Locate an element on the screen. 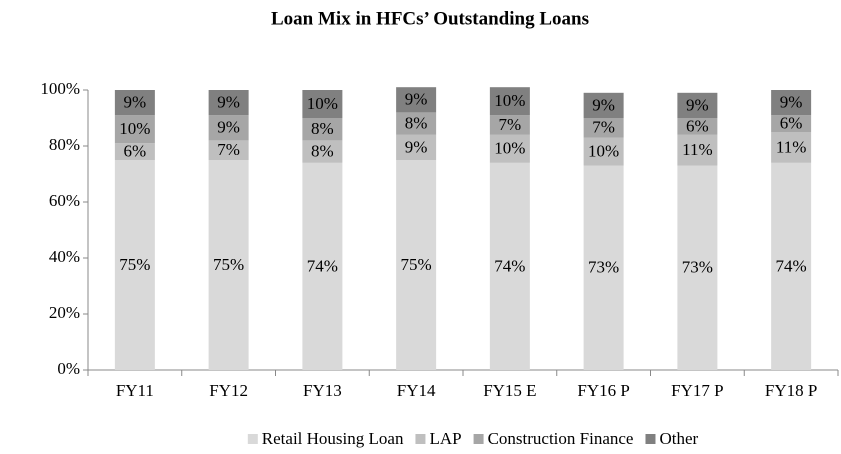 The height and width of the screenshot is (454, 841). x-tick-label: FY13 is located at coordinates (322, 390).